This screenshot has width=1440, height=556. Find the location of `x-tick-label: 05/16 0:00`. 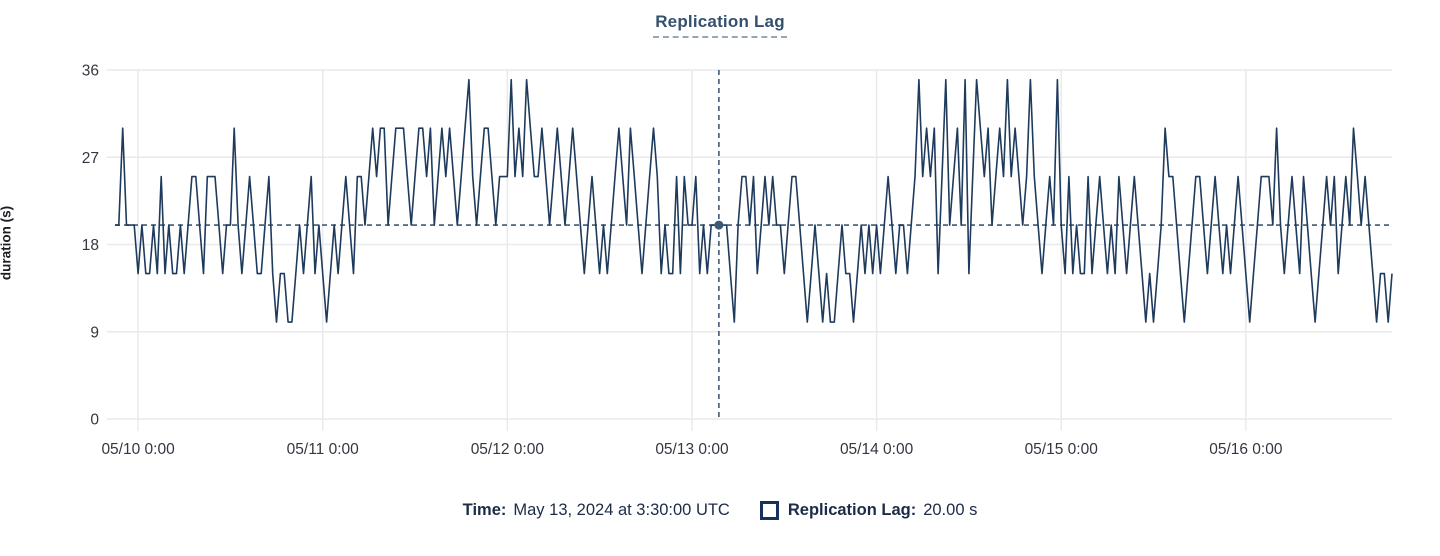

x-tick-label: 05/16 0:00 is located at coordinates (1246, 449).